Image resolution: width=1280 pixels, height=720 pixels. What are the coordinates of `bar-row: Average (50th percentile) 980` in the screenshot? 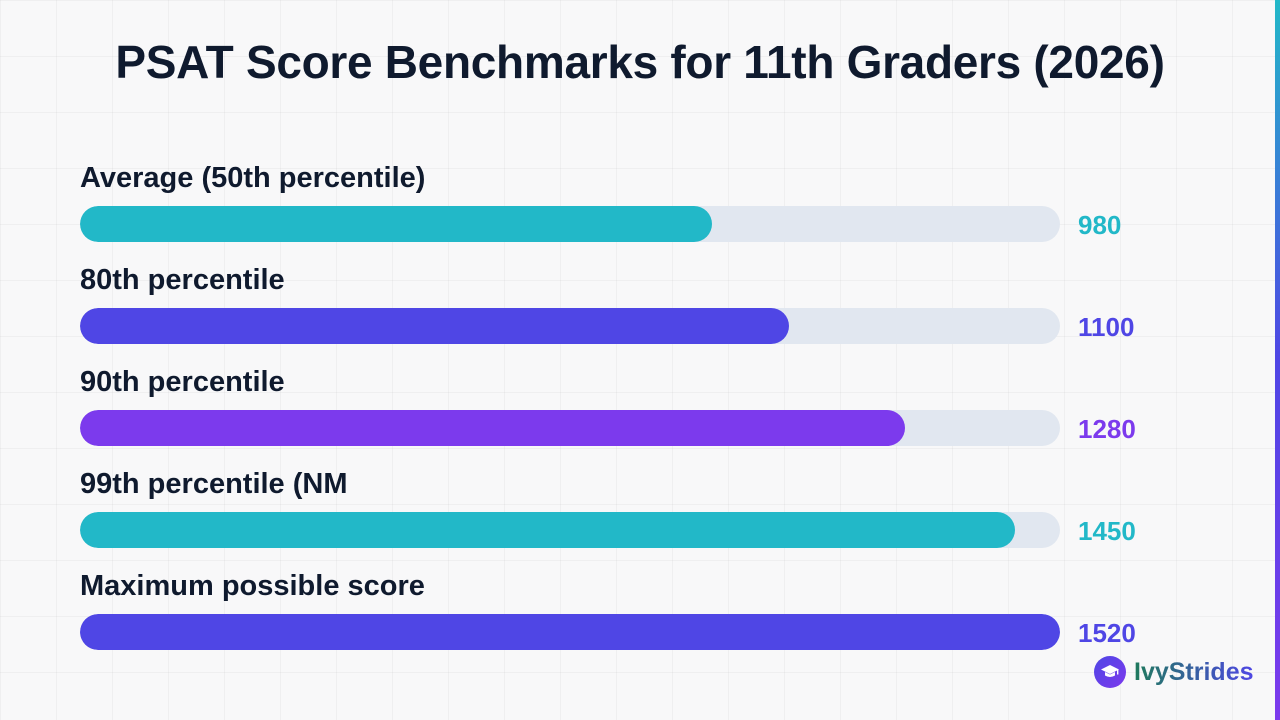 It's located at (630, 206).